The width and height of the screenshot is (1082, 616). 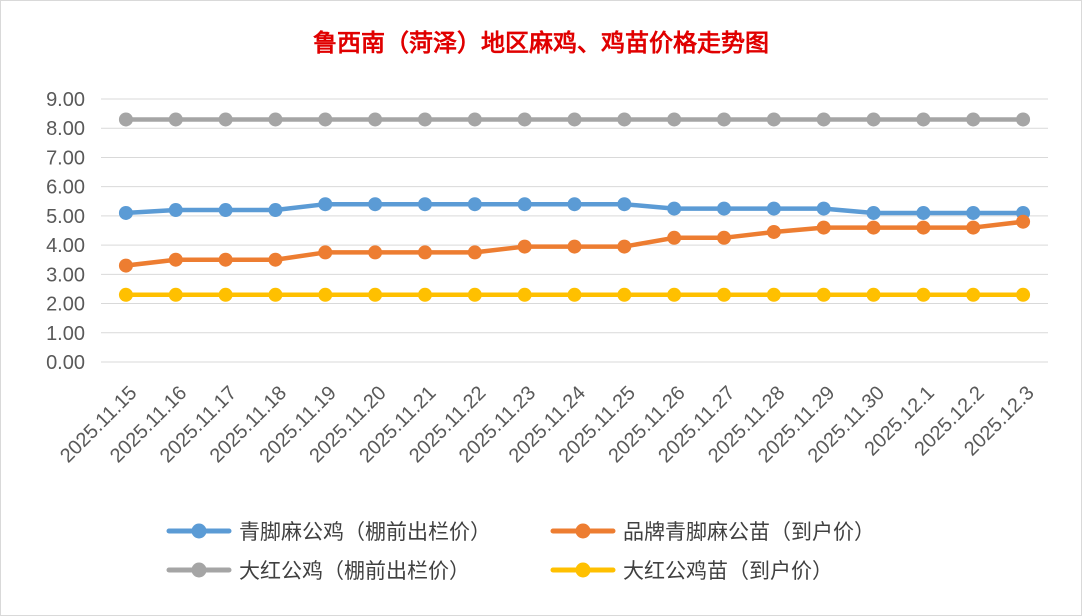 I want to click on legend-item: 品牌青脚麻公苗（到户价）, so click(x=712, y=532).